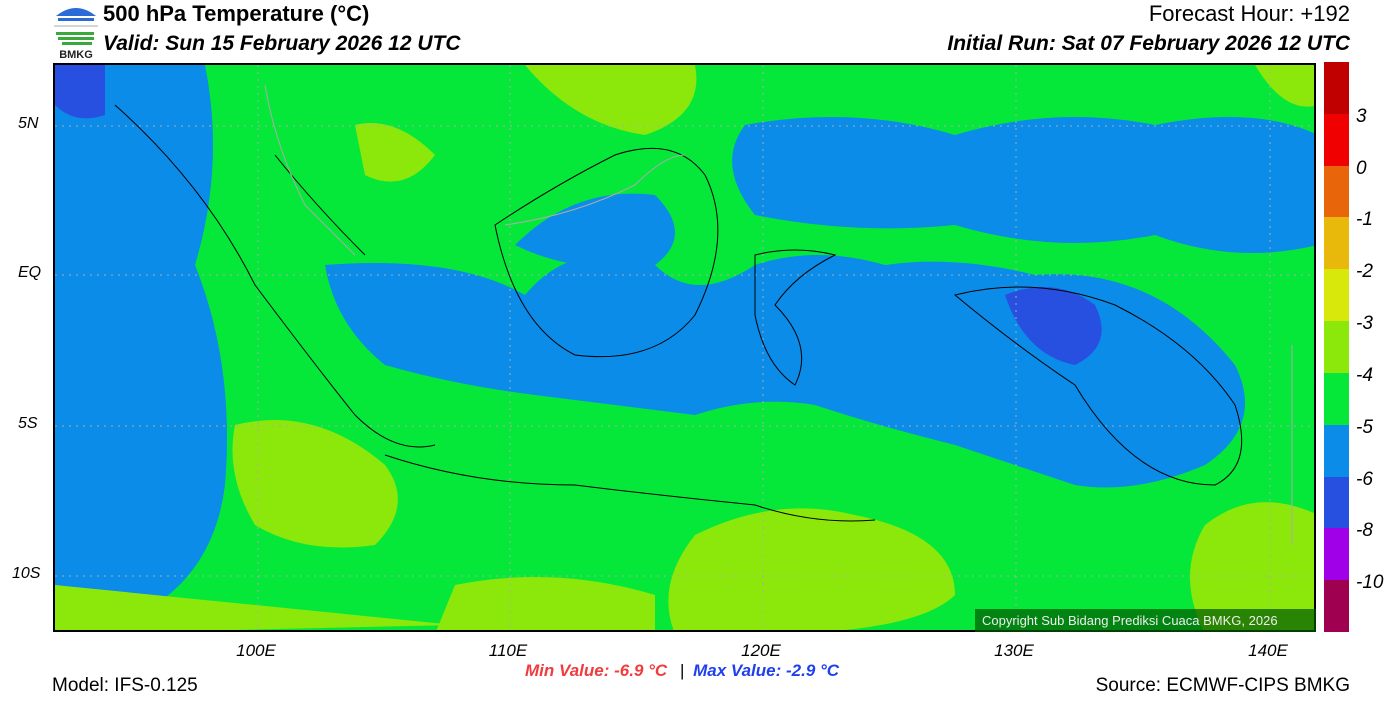  What do you see at coordinates (508, 650) in the screenshot?
I see `lon-label: 110E` at bounding box center [508, 650].